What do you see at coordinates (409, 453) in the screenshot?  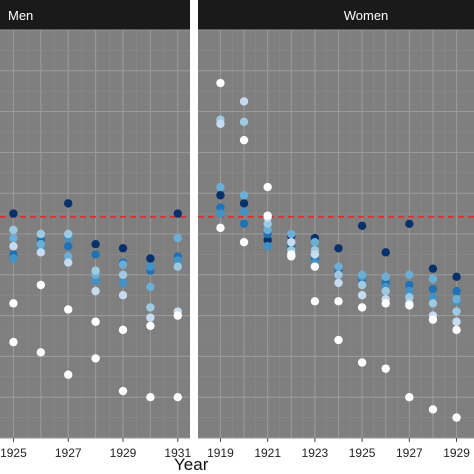 I see `women-tick-label: 1927` at bounding box center [409, 453].